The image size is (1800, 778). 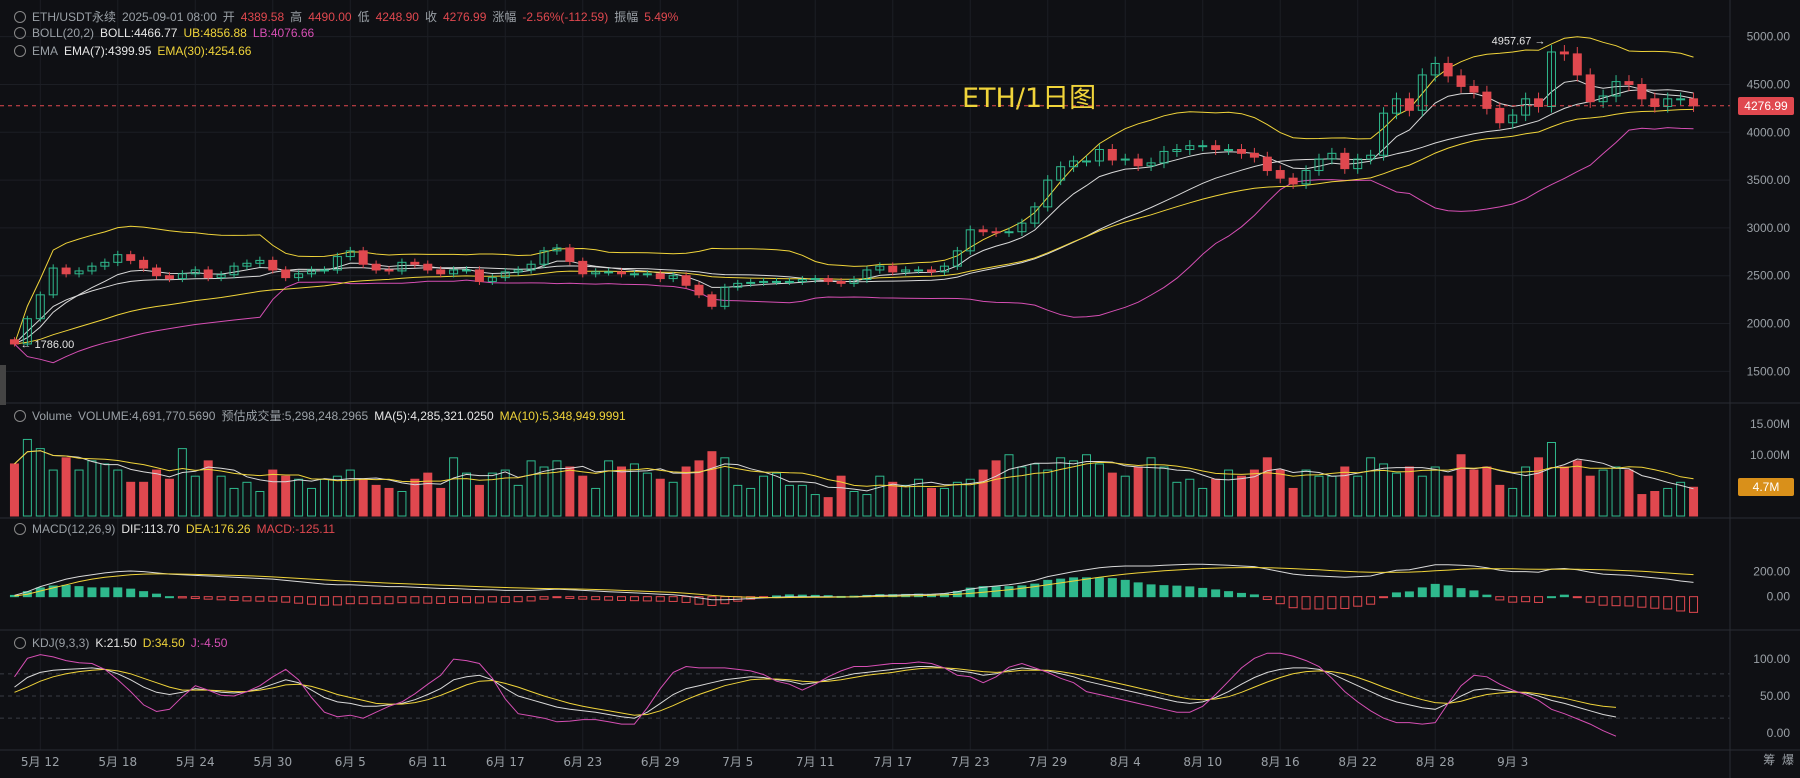 What do you see at coordinates (1775, 696) in the screenshot?
I see `kdj-axis-label: 50.00` at bounding box center [1775, 696].